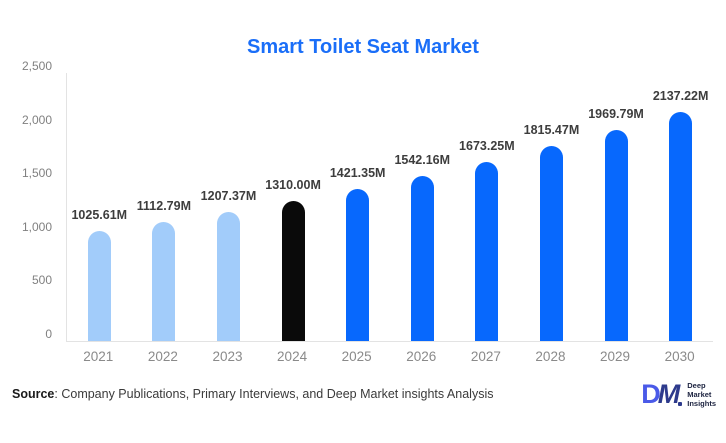 The image size is (726, 443). Describe the element at coordinates (99, 207) in the screenshot. I see `bar-column-2021: 1025.61M` at that location.